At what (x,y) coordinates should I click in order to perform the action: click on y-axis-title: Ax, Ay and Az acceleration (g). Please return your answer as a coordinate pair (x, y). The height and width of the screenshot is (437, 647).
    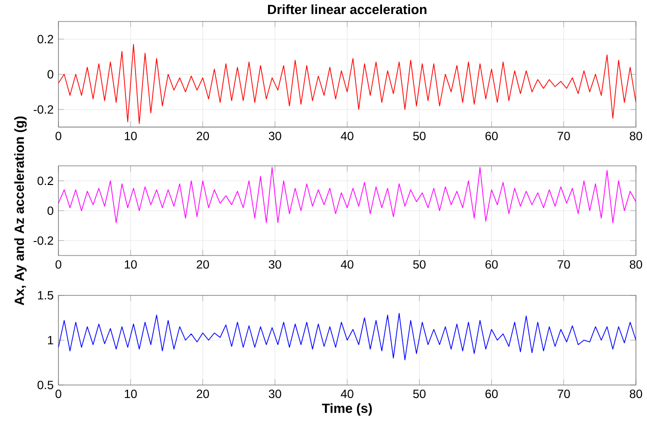
    Looking at the image, I should click on (20, 211).